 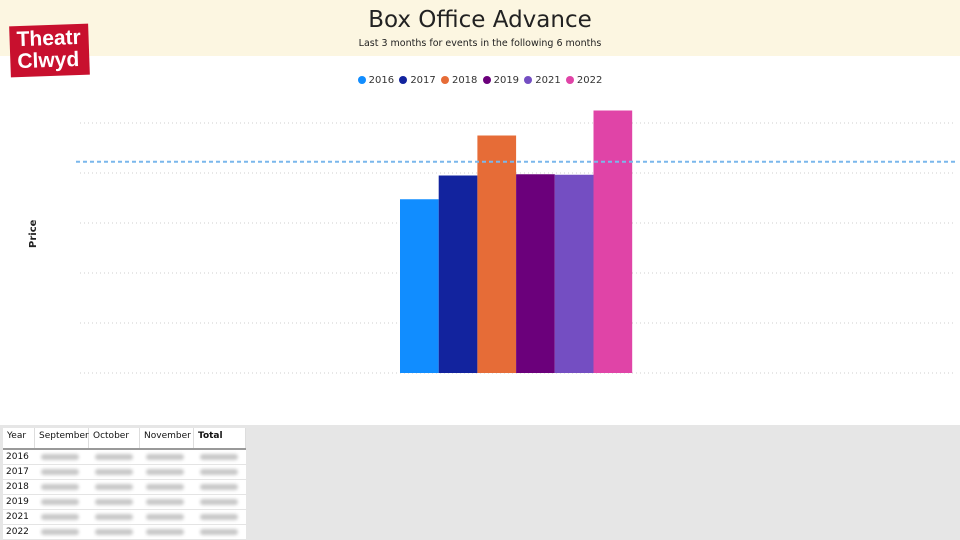 I want to click on table-row: 2022, so click(x=124, y=532).